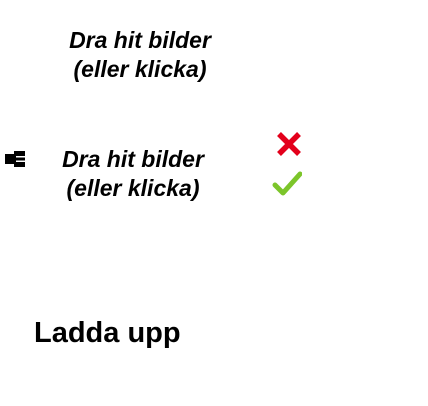 This screenshot has width=428, height=406. I want to click on green-check-icon, so click(287, 183).